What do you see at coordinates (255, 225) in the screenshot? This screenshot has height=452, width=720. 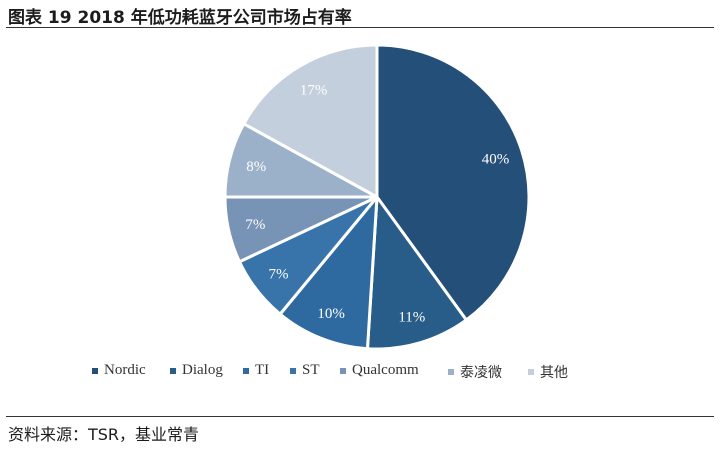 I see `pie-slice-label-4: 7%` at bounding box center [255, 225].